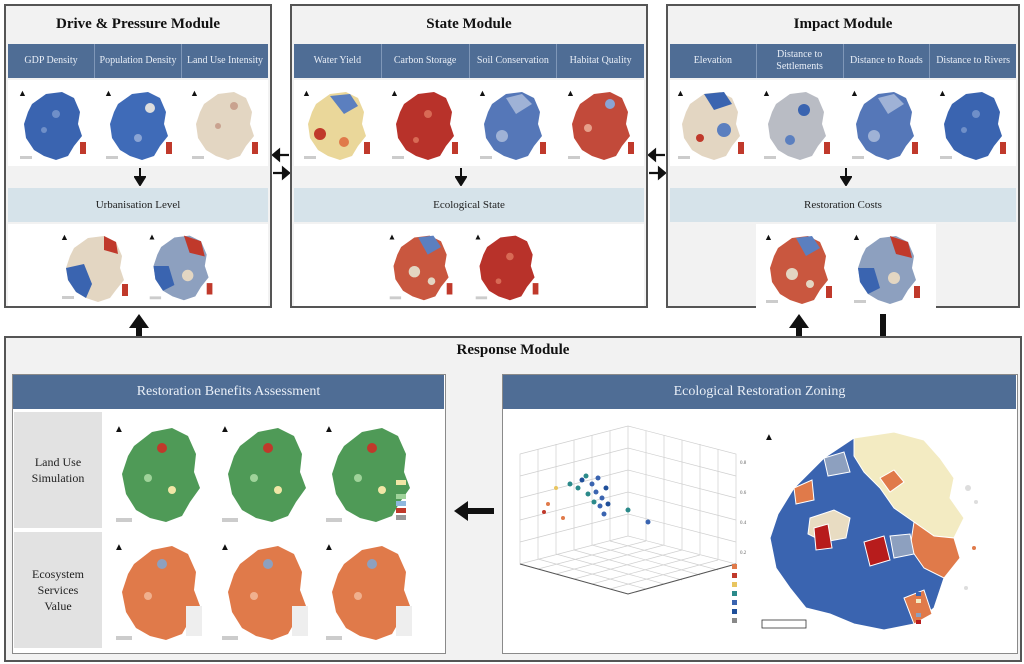  I want to click on header-distance-to-roads: Distance to Roads, so click(886, 61).